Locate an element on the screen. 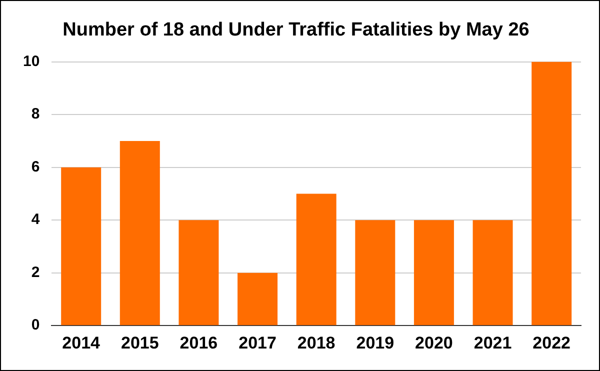  y-tick-label: 10 is located at coordinates (31, 61).